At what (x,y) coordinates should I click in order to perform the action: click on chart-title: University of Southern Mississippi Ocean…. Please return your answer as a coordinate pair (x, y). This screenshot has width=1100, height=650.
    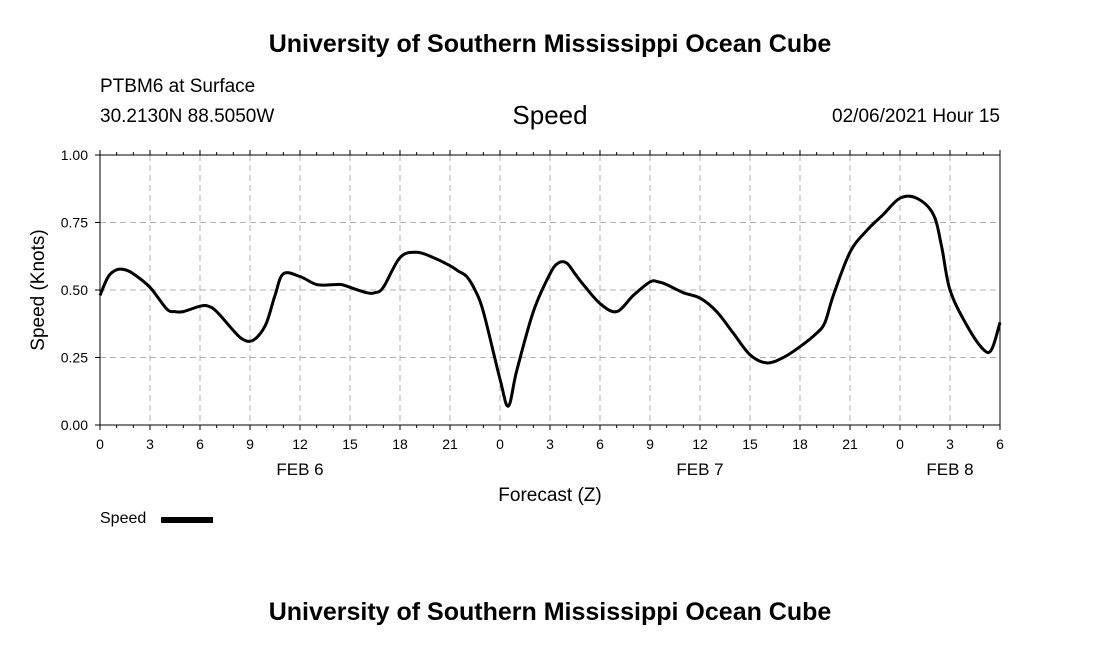
    Looking at the image, I should click on (550, 44).